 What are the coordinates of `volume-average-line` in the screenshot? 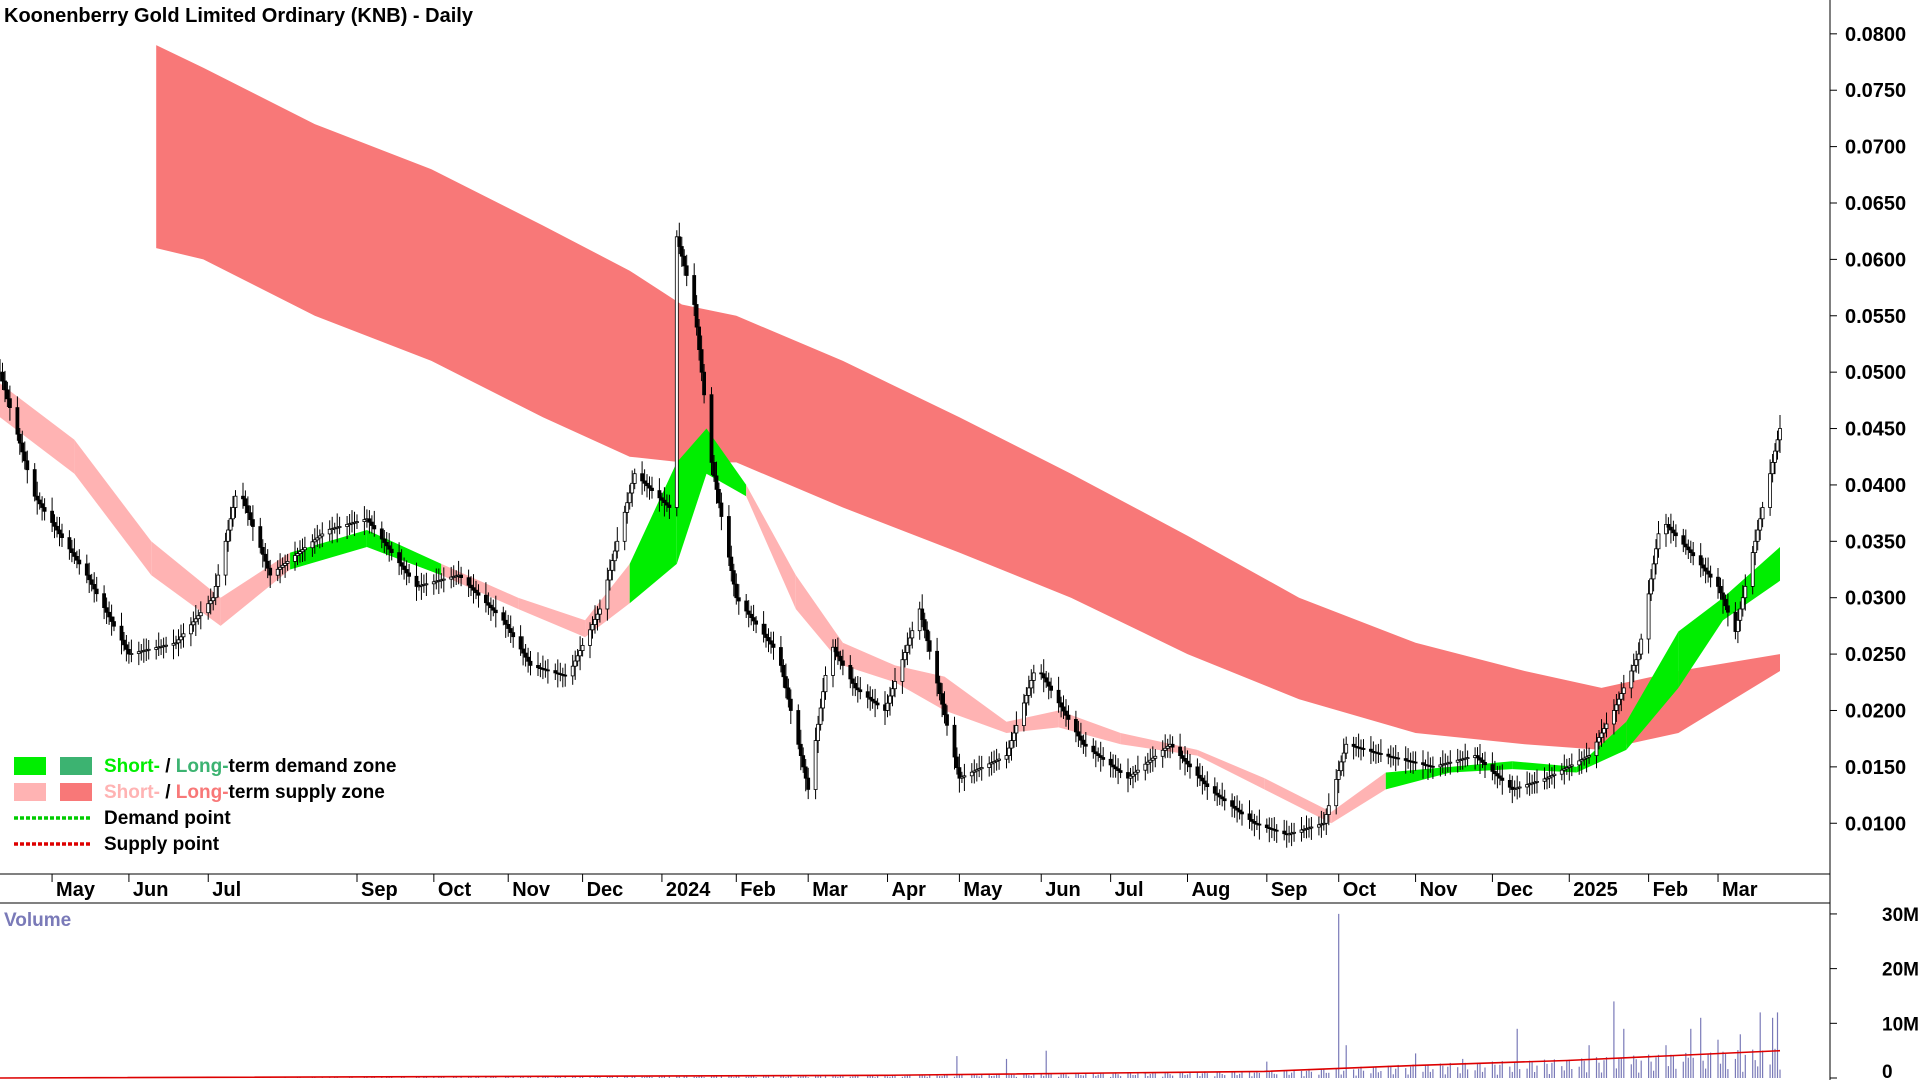 It's located at (890, 1064).